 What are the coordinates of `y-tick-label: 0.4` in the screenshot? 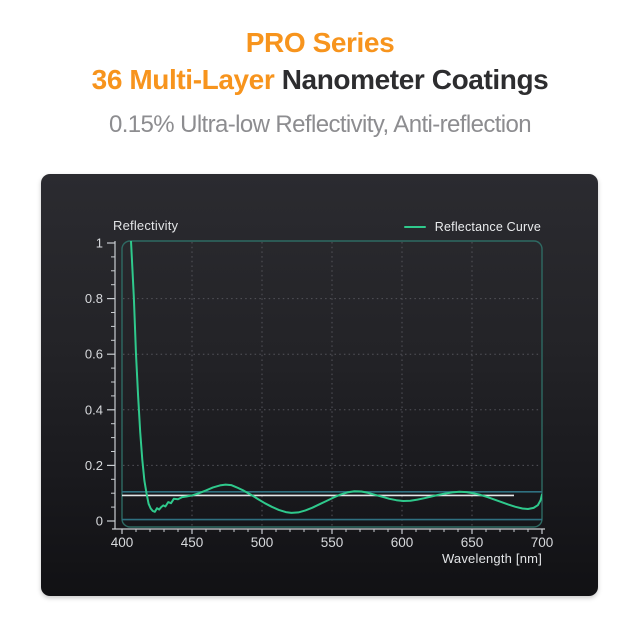 It's located at (94, 409).